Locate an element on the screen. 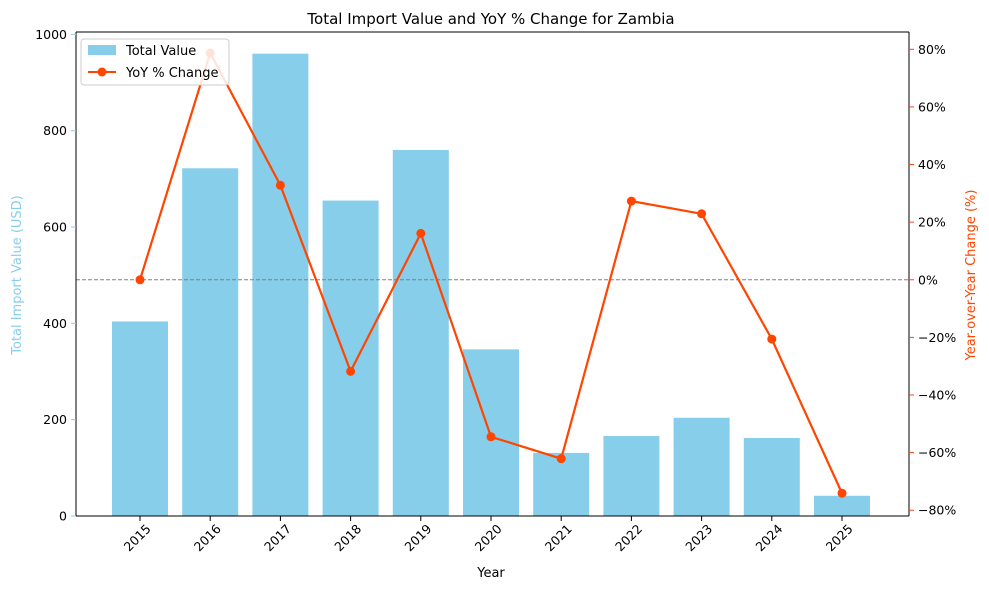 The height and width of the screenshot is (590, 989). bar-2022 is located at coordinates (631, 476).